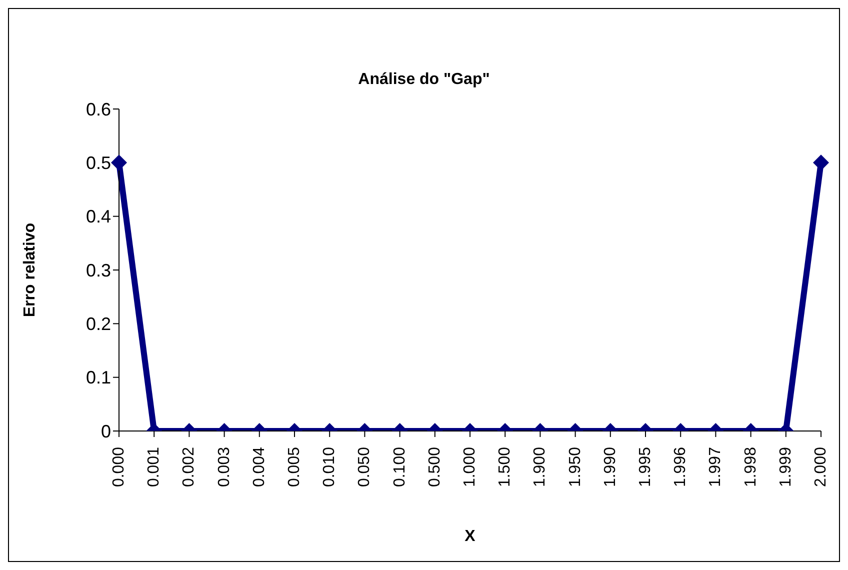 This screenshot has height=570, width=848. What do you see at coordinates (98, 109) in the screenshot?
I see `y-tick-label: 0.6` at bounding box center [98, 109].